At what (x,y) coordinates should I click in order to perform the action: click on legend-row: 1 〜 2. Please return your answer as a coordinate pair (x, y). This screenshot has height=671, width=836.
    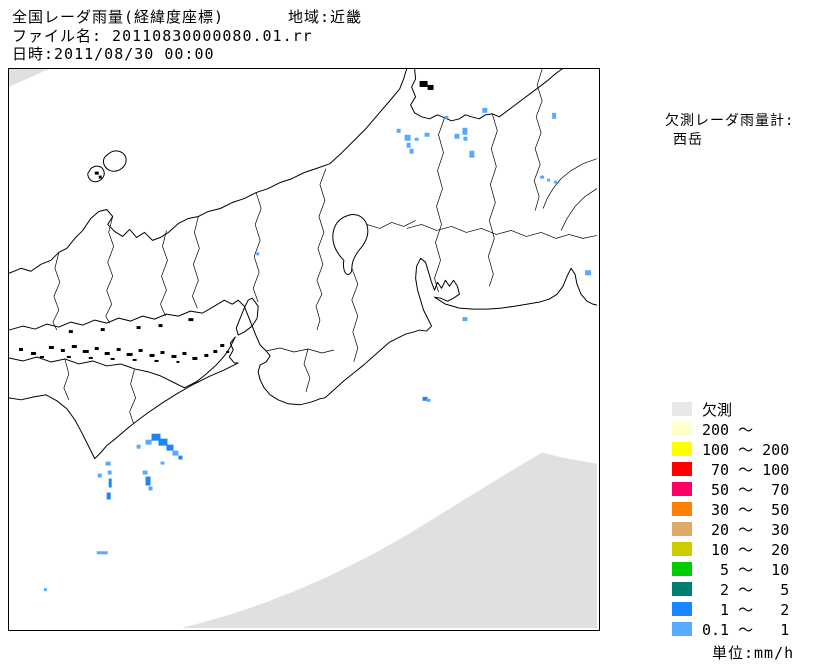
    Looking at the image, I should click on (730, 609).